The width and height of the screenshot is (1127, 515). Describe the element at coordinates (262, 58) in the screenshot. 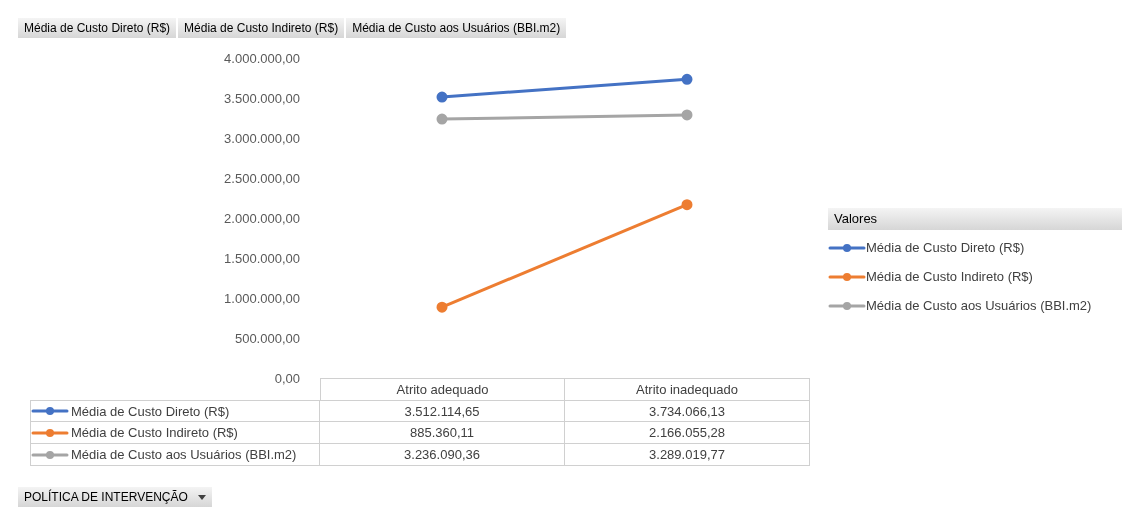

I see `y-tick-label: 4.000.000,00` at that location.